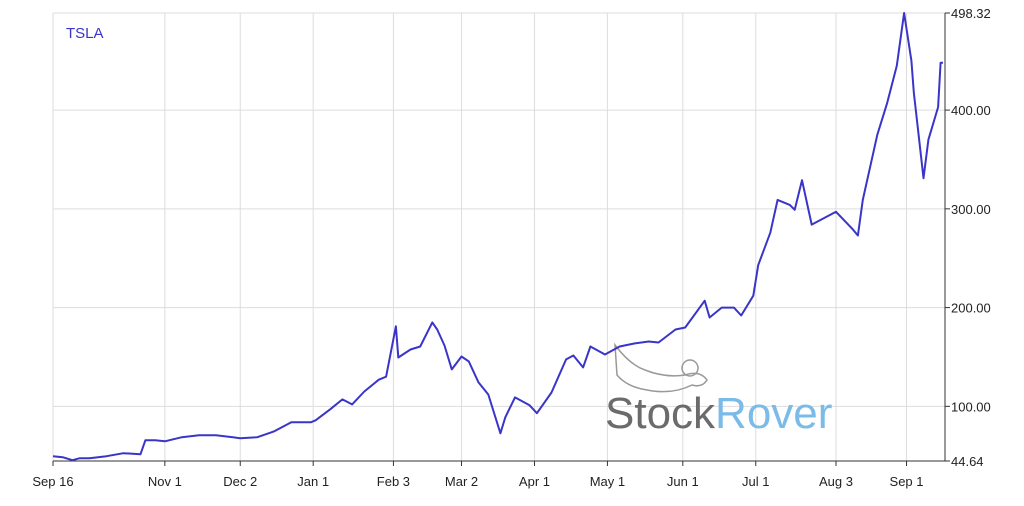  I want to click on x-tick-label: Mar 2, so click(461, 481).